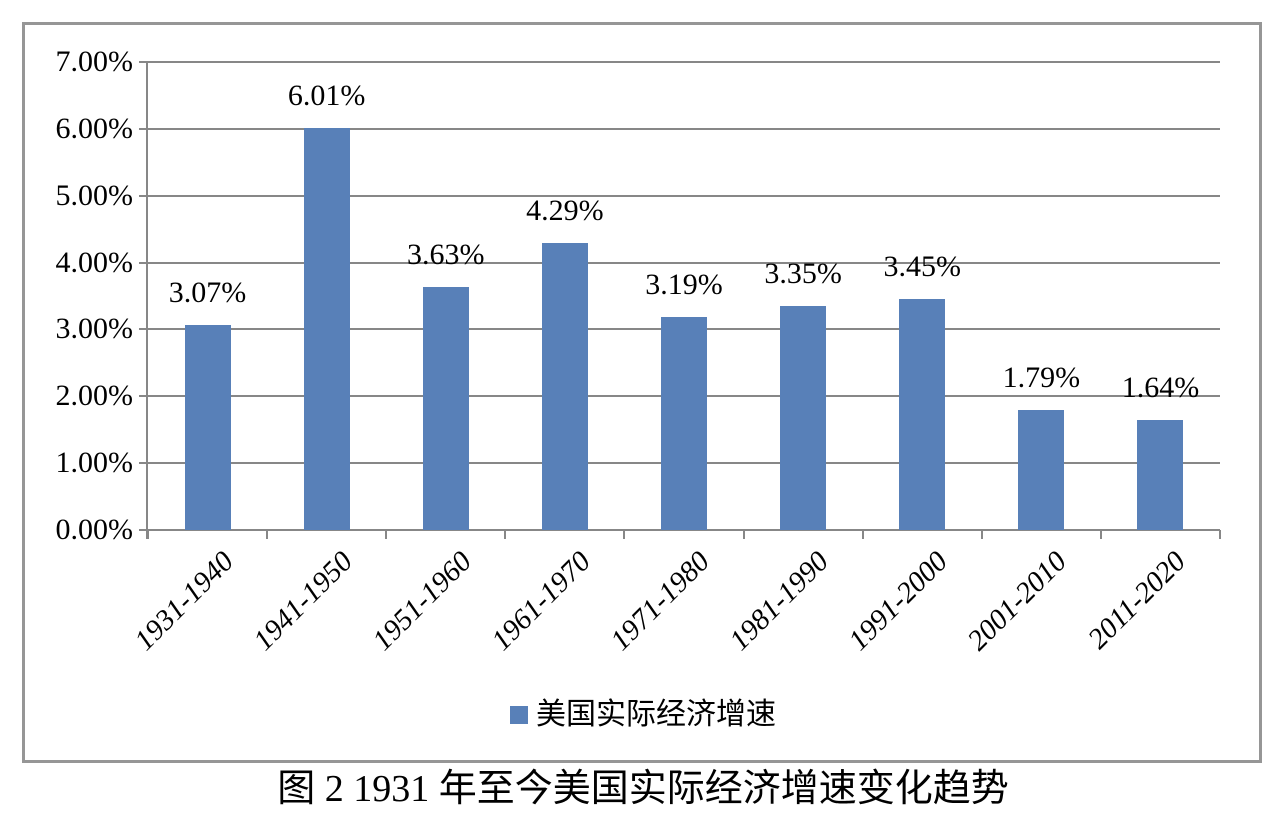 This screenshot has width=1286, height=836. I want to click on legend-swatch-icon, so click(519, 715).